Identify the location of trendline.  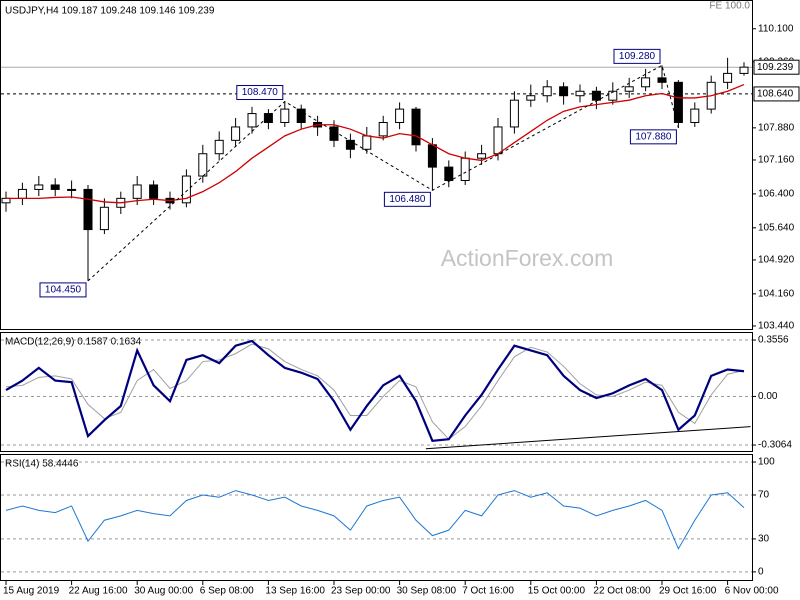
(588, 438).